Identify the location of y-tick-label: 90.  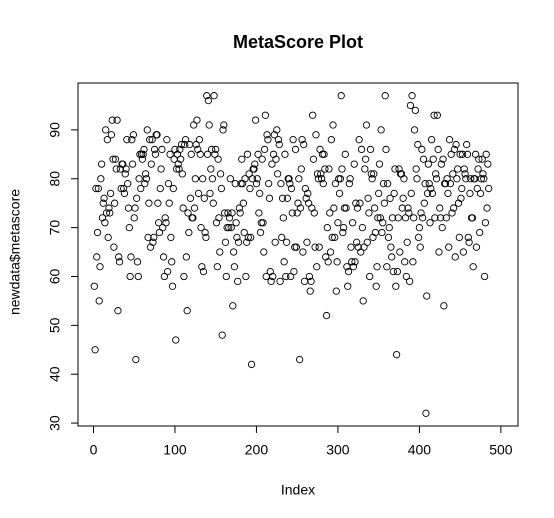
(55, 130).